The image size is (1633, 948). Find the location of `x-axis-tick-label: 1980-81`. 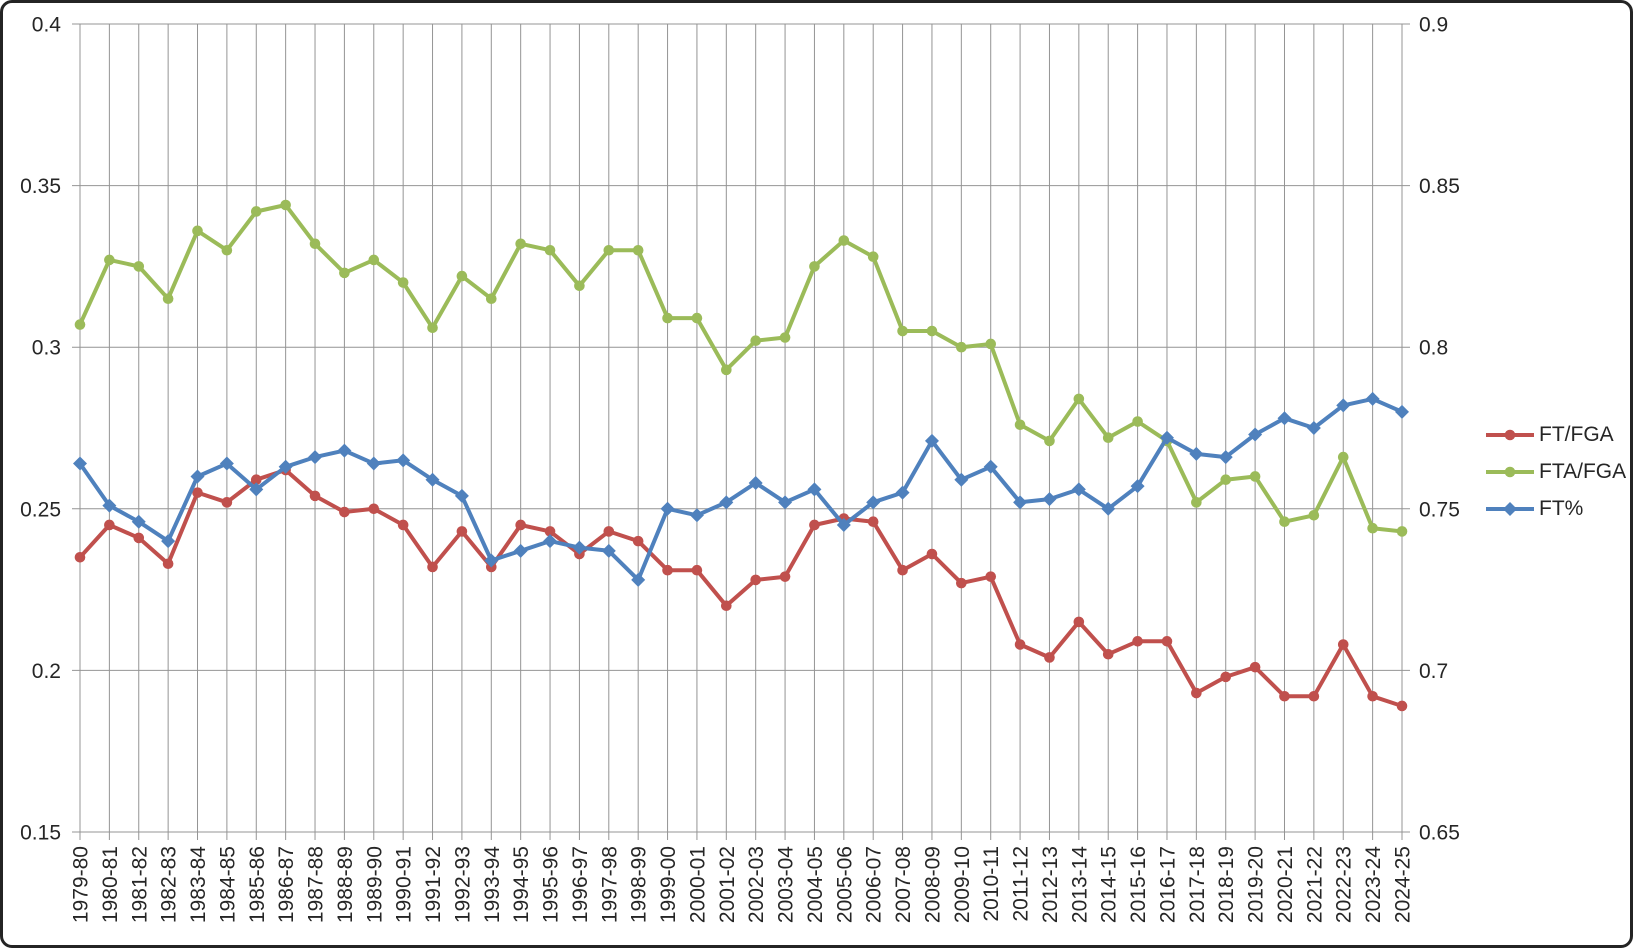

x-axis-tick-label: 1980-81 is located at coordinates (110, 884).